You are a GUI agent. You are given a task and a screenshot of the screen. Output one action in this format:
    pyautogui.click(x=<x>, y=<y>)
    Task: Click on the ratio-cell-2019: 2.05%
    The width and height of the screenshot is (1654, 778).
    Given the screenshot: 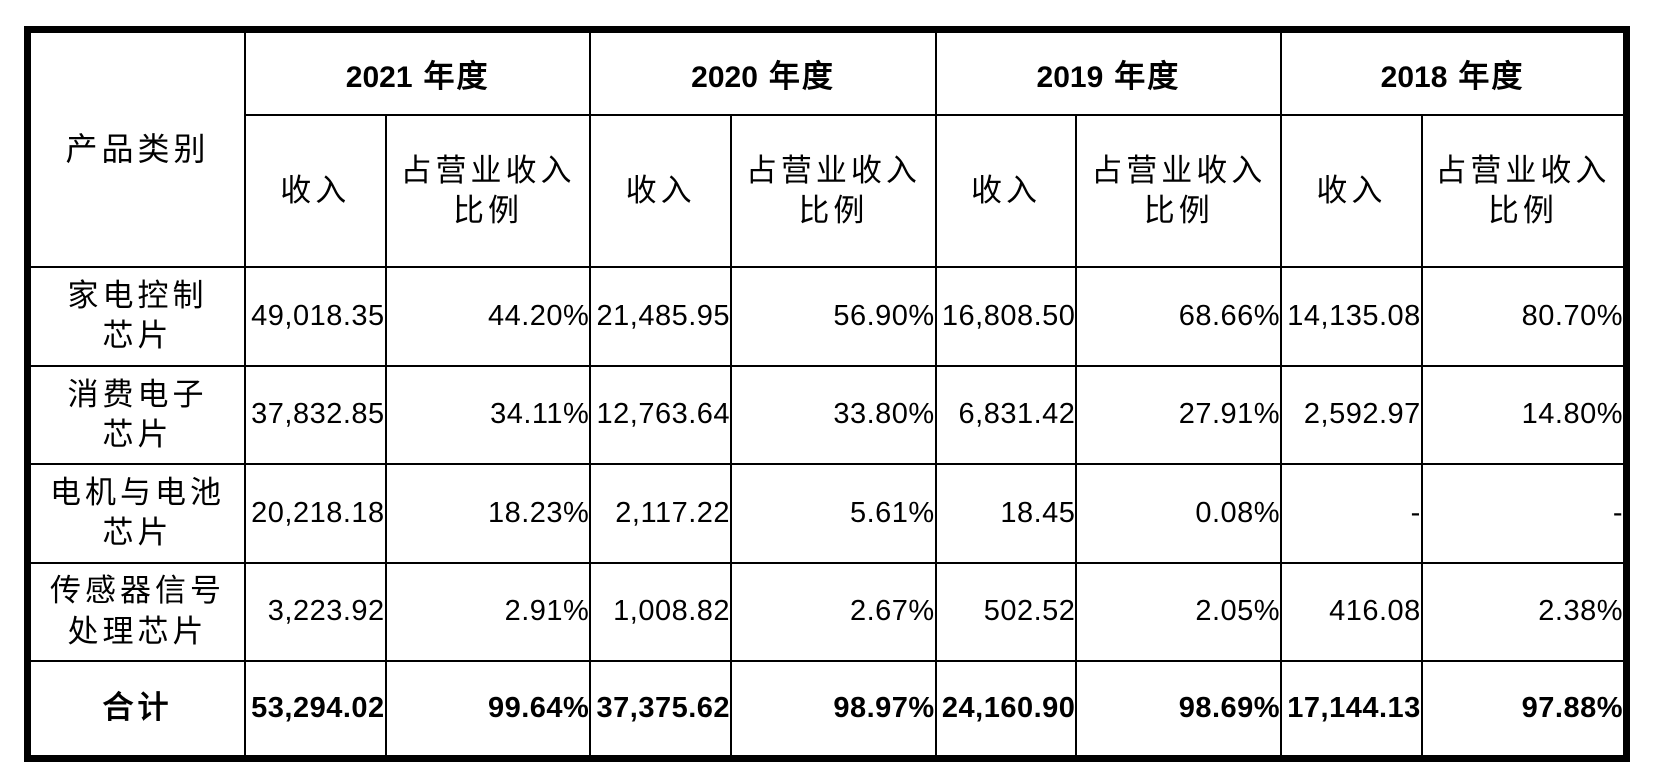 What is the action you would take?
    pyautogui.click(x=1179, y=612)
    